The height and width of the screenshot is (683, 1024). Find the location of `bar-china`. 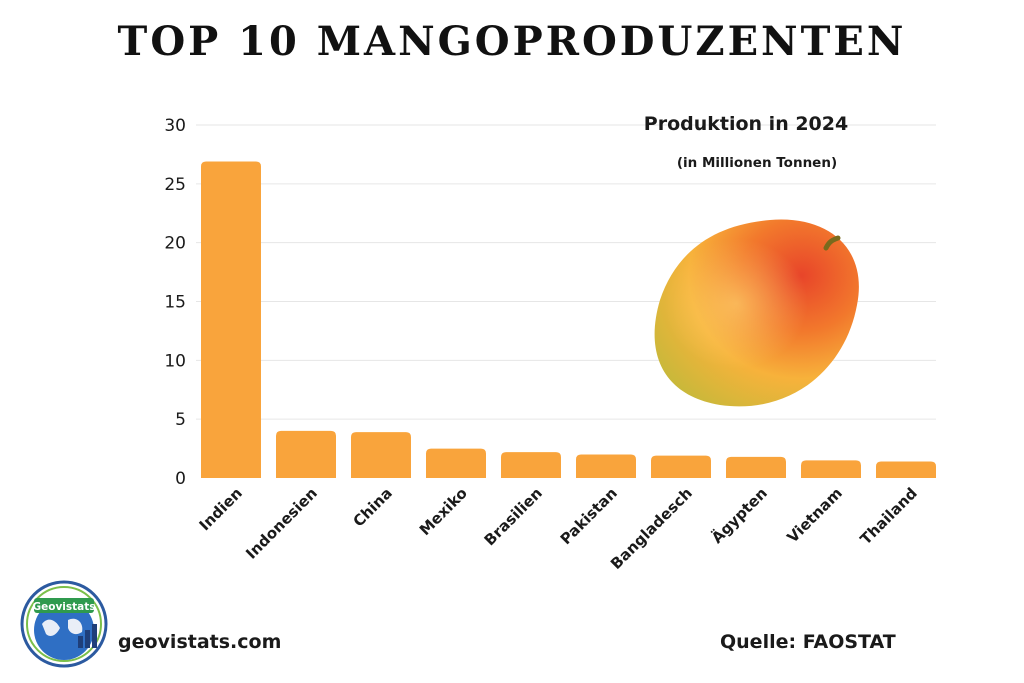

bar-china is located at coordinates (381, 455).